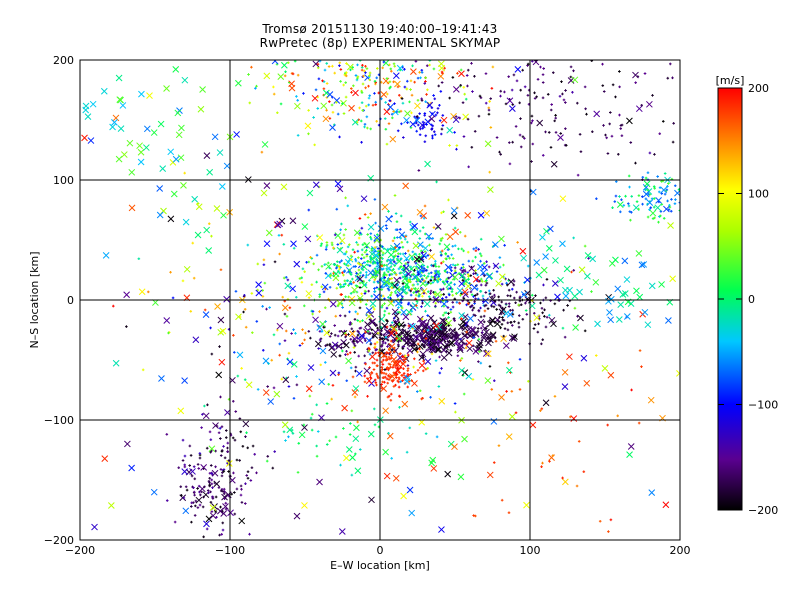  What do you see at coordinates (230, 550) in the screenshot?
I see `x-tick-label: −100` at bounding box center [230, 550].